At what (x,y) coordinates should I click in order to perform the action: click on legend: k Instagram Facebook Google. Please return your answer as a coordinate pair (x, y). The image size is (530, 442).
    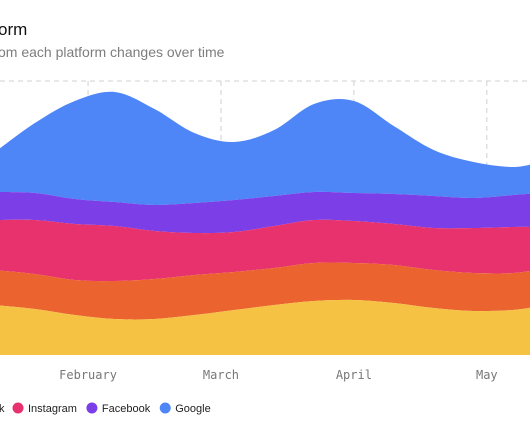
    Looking at the image, I should click on (105, 409).